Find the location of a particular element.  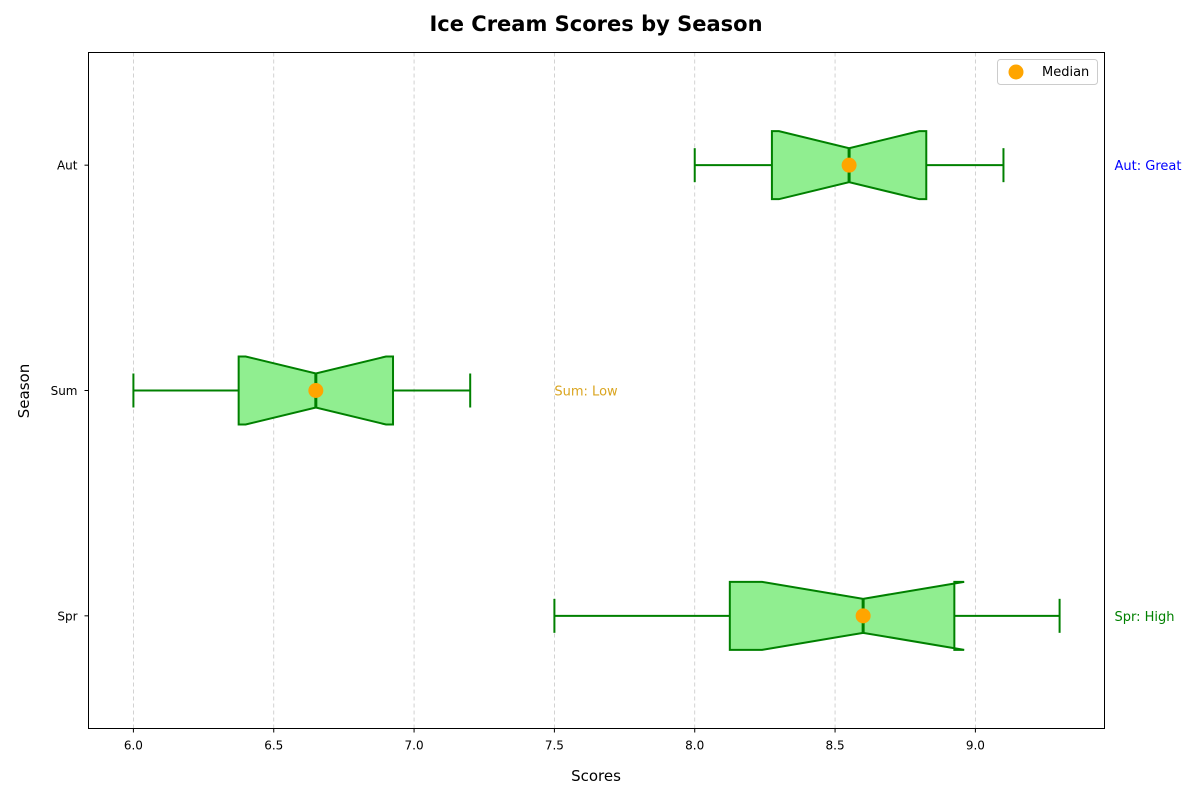

legend: Median is located at coordinates (1047, 72).